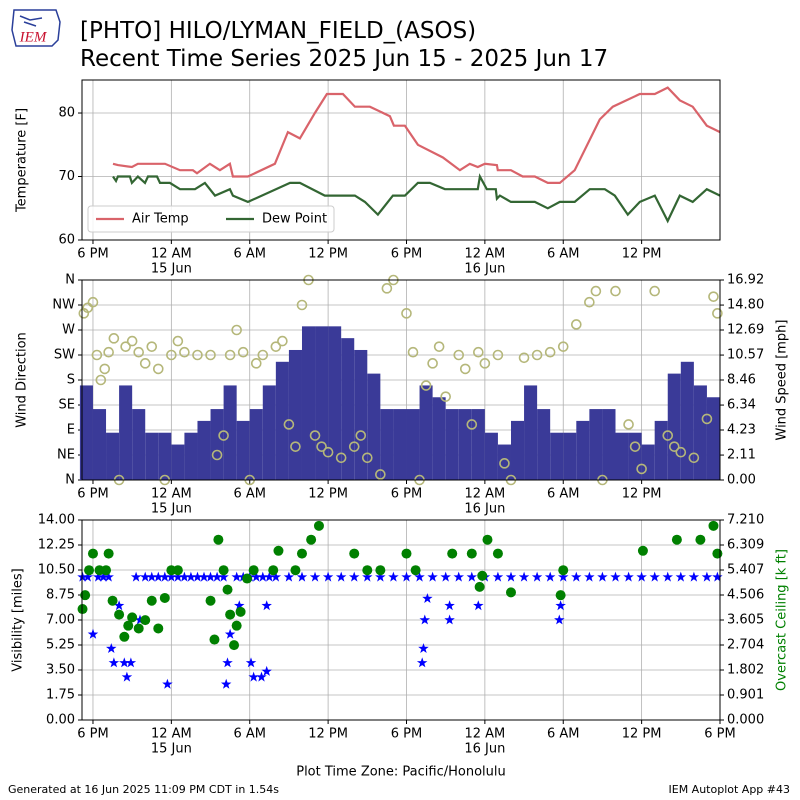  Describe the element at coordinates (745, 355) in the screenshot. I see `y2-tick-label: 10.57` at that location.